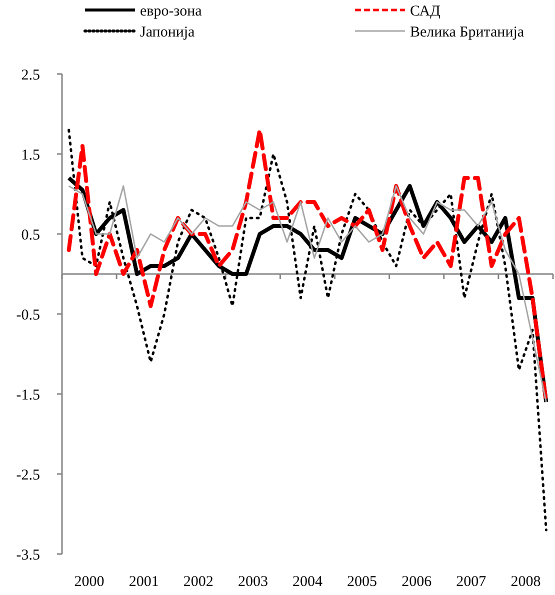  Describe the element at coordinates (417, 582) in the screenshot. I see `x-tick-label: 2006` at that location.